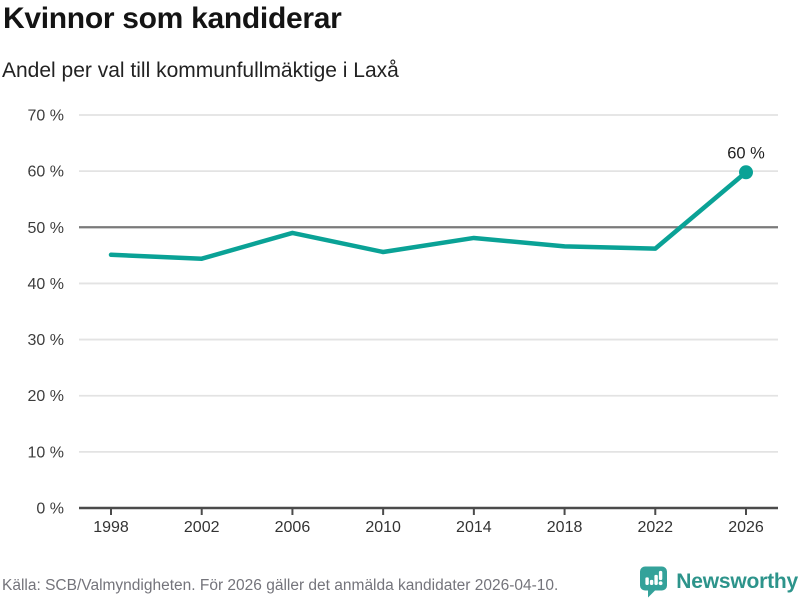 Image resolution: width=800 pixels, height=600 pixels. What do you see at coordinates (46, 228) in the screenshot?
I see `y-tick-label: 50 %` at bounding box center [46, 228].